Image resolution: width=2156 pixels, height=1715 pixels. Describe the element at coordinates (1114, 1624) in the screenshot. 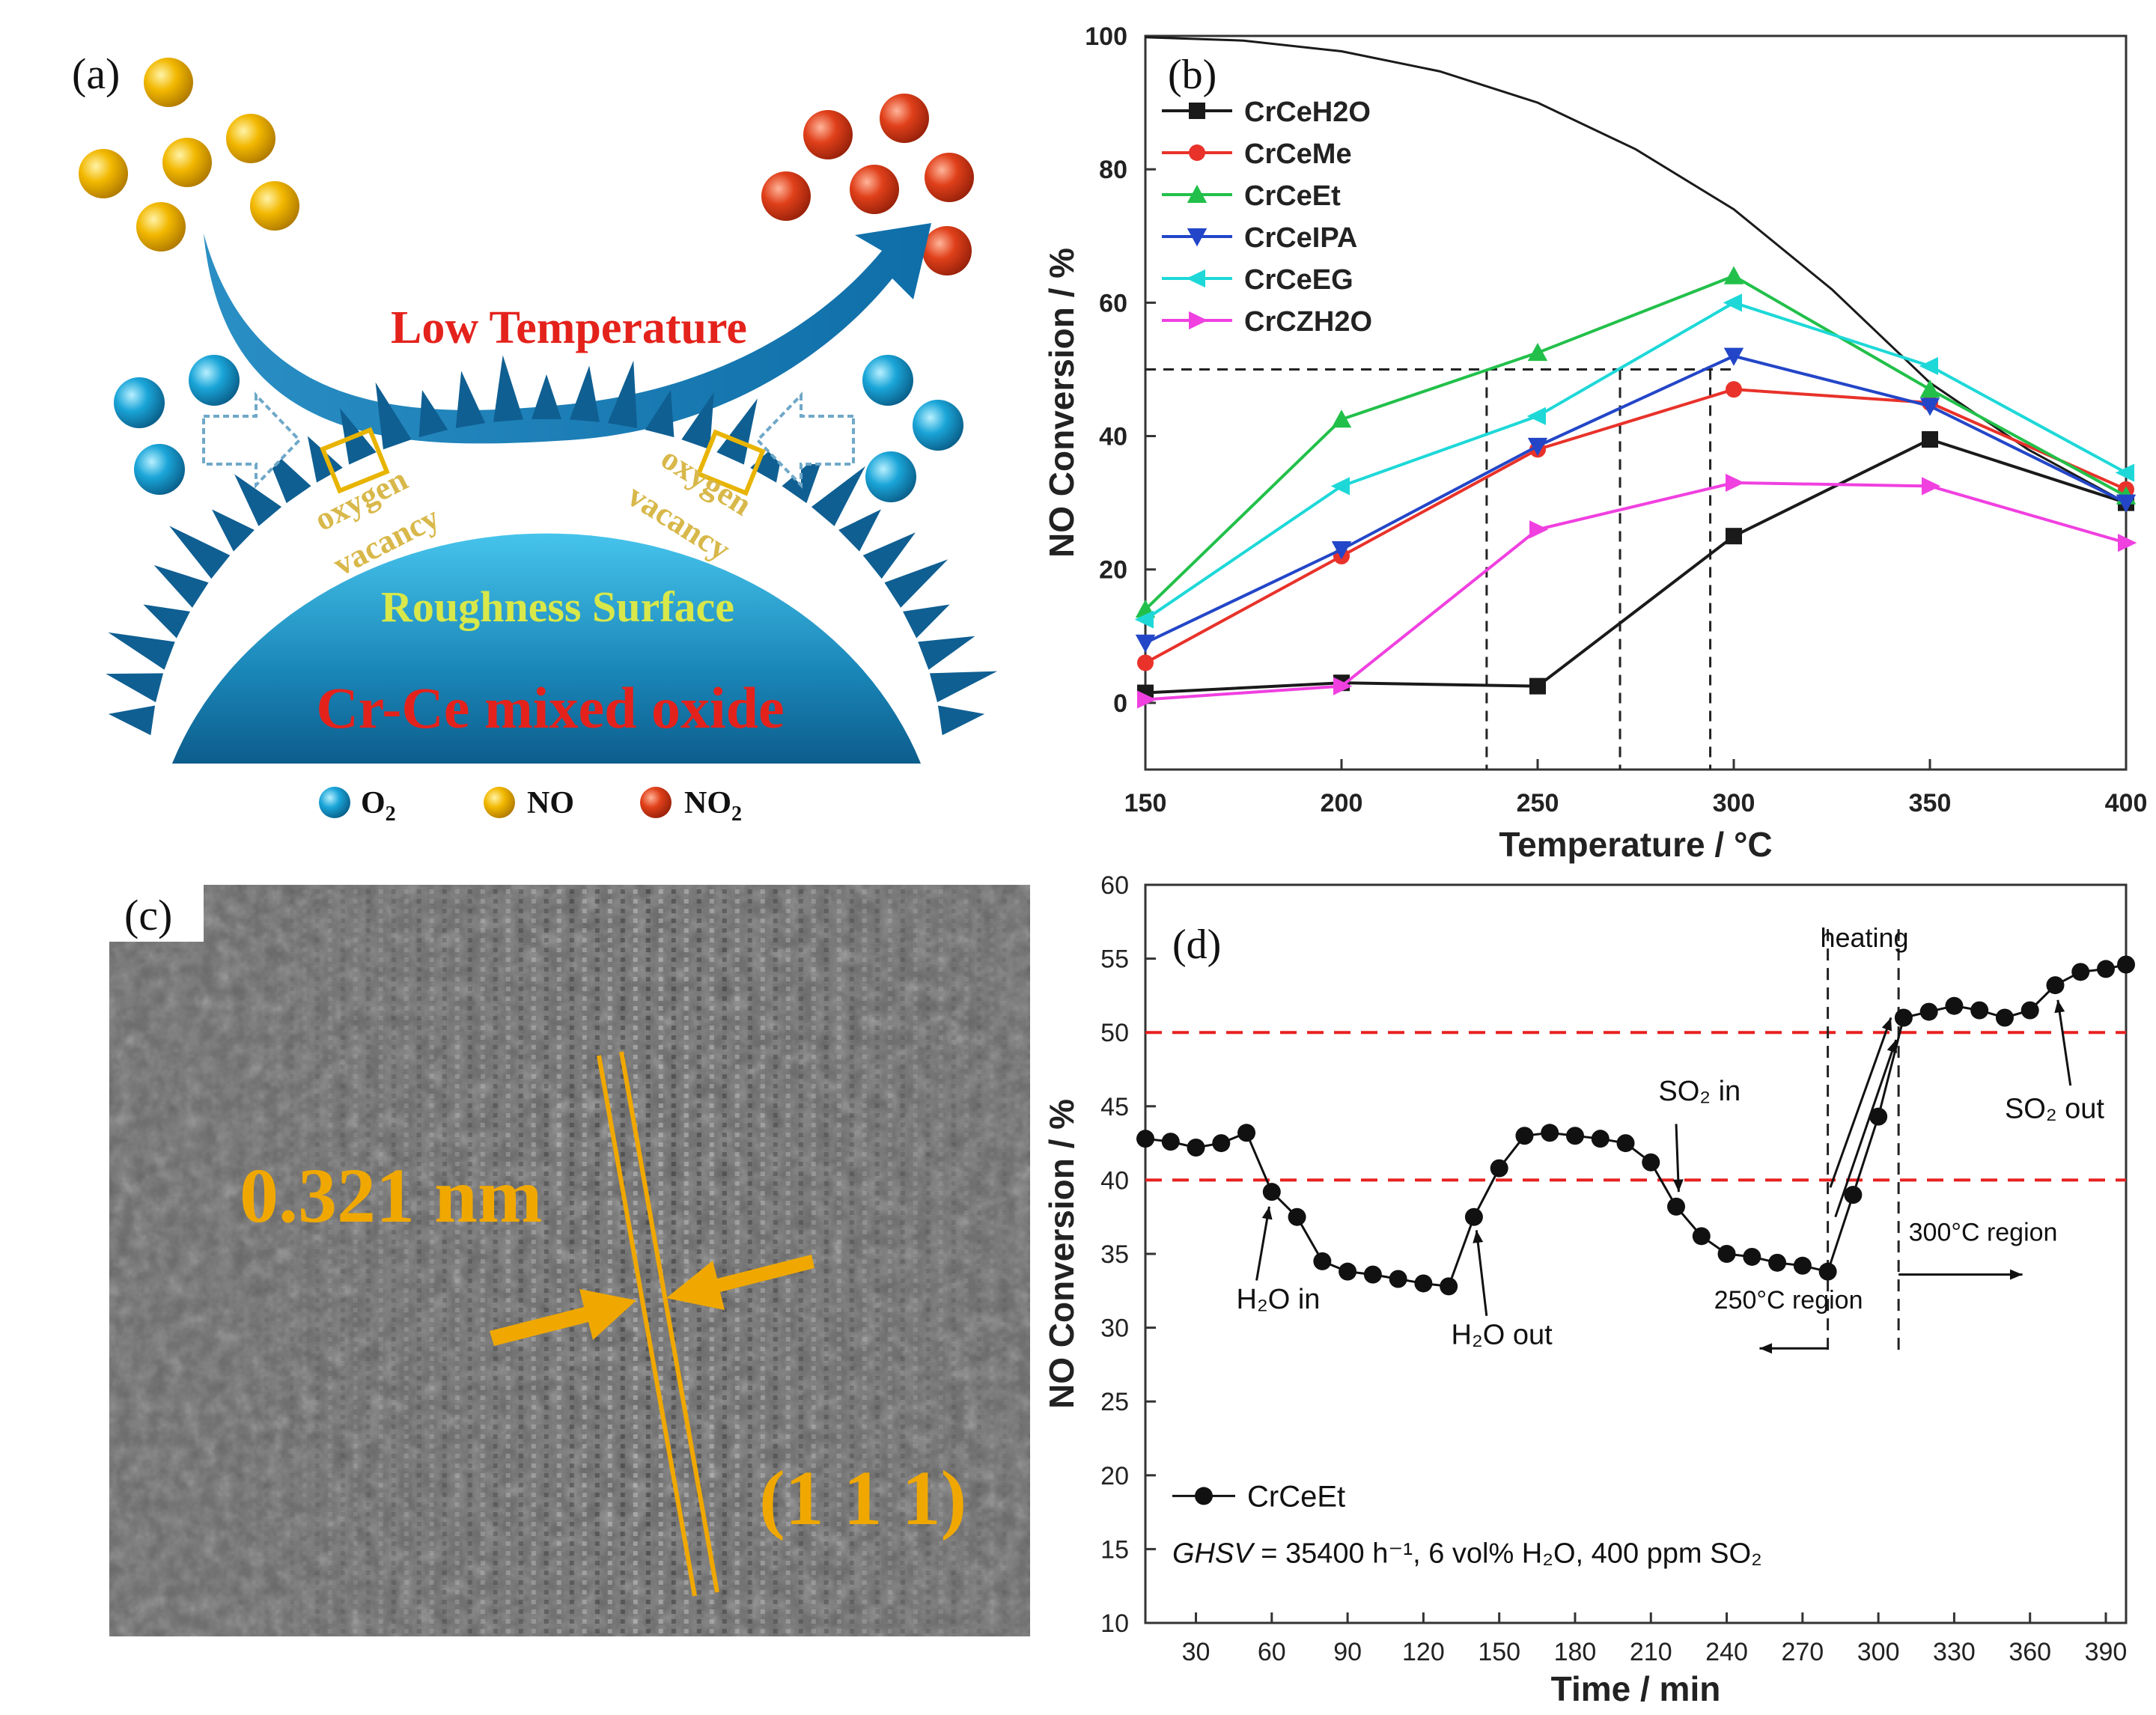

I see `y-tick-label: 10` at that location.